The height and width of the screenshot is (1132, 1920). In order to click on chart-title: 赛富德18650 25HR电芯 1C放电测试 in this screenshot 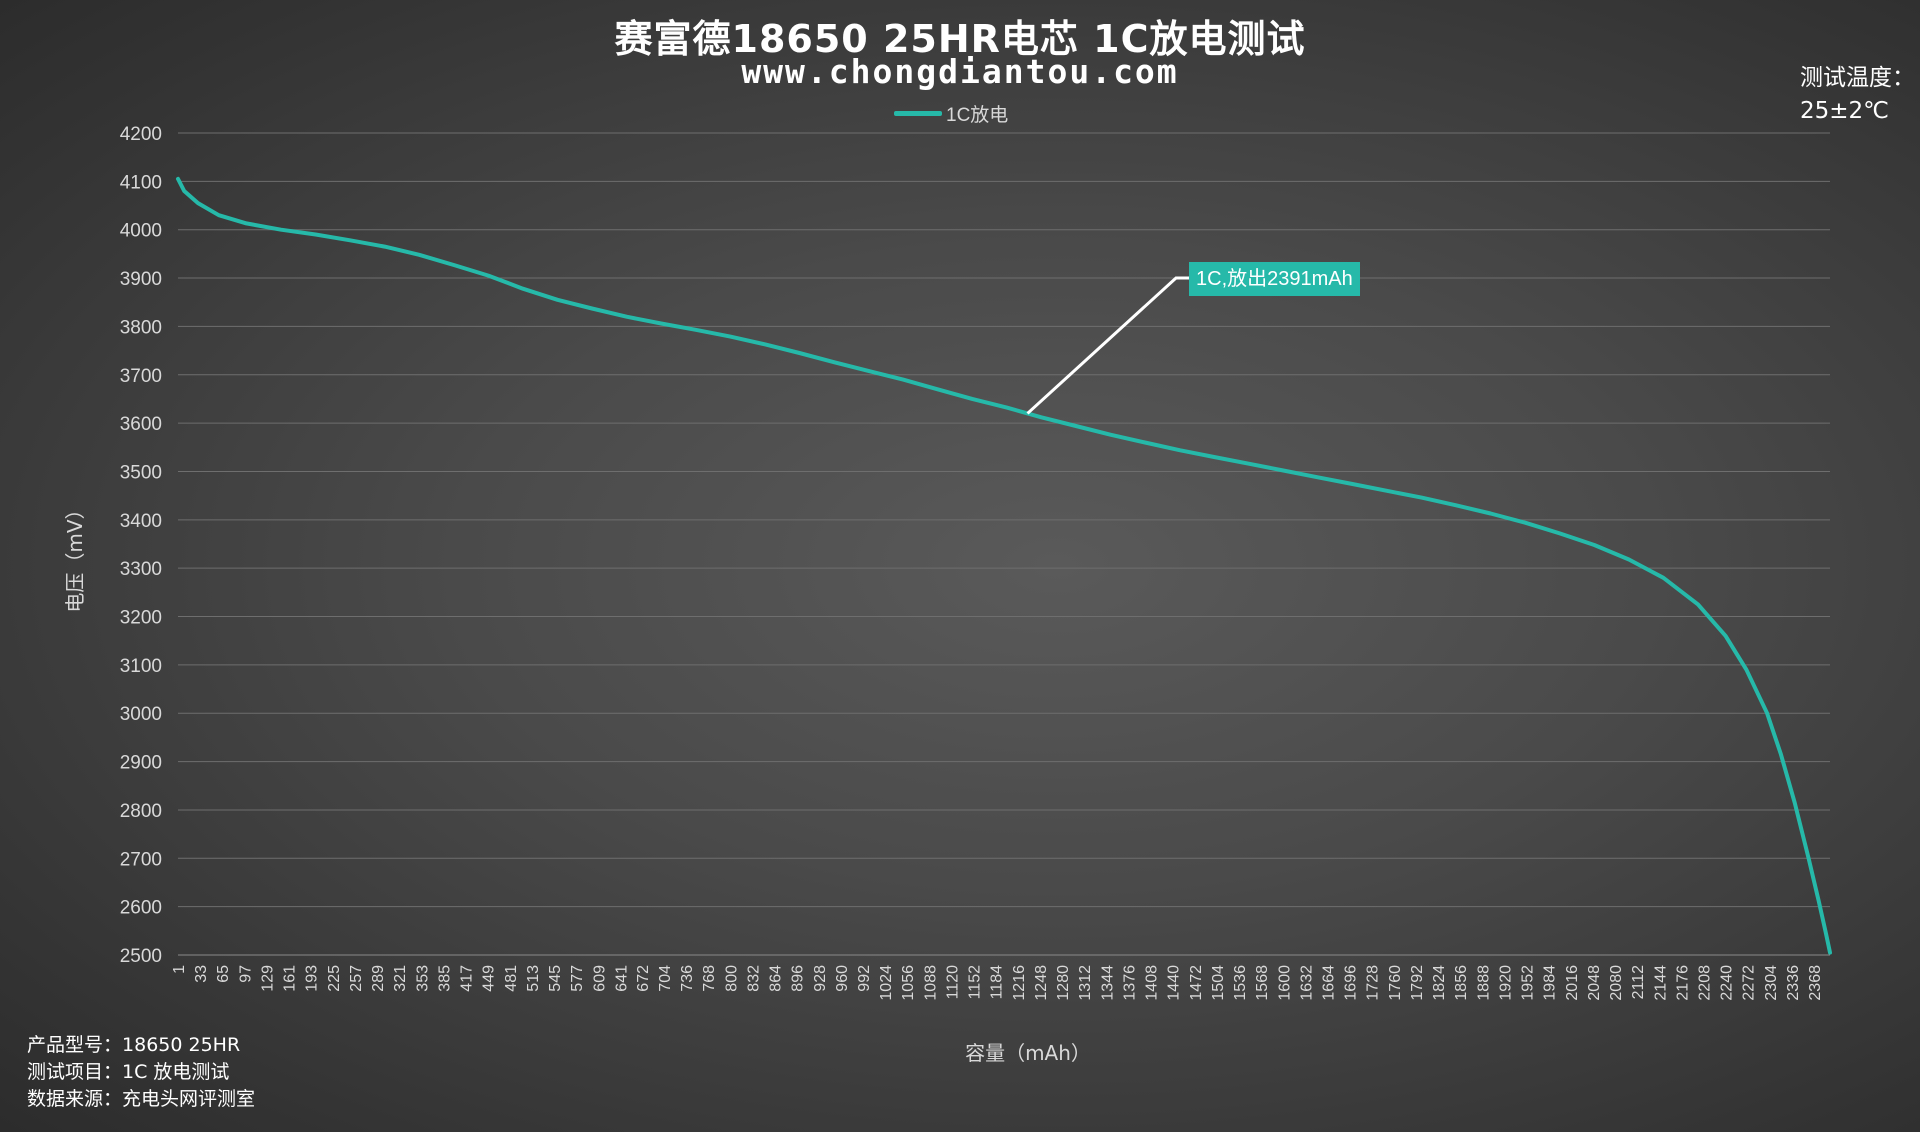, I will do `click(960, 39)`.